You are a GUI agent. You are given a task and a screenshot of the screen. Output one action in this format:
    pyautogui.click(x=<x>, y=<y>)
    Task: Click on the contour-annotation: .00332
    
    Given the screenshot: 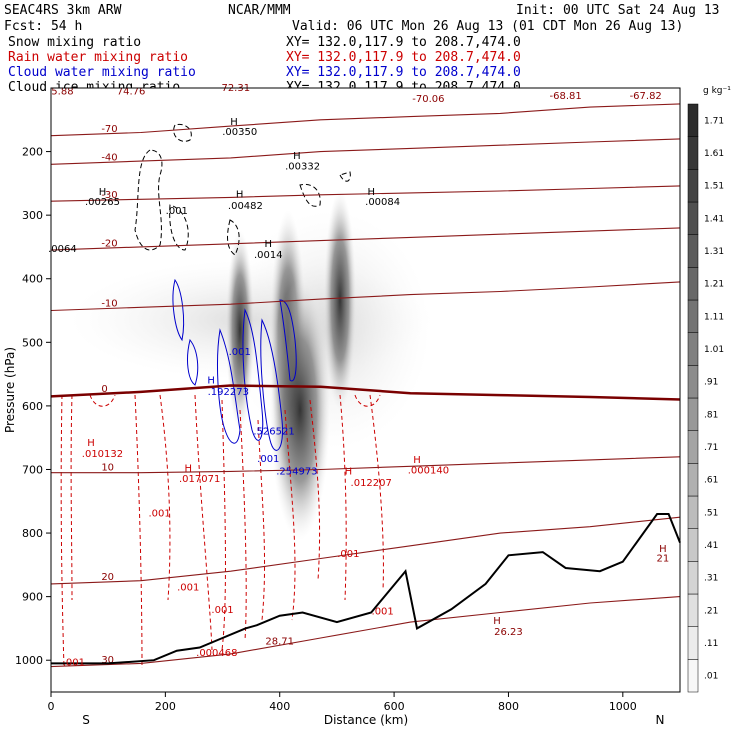 What is the action you would take?
    pyautogui.click(x=302, y=166)
    